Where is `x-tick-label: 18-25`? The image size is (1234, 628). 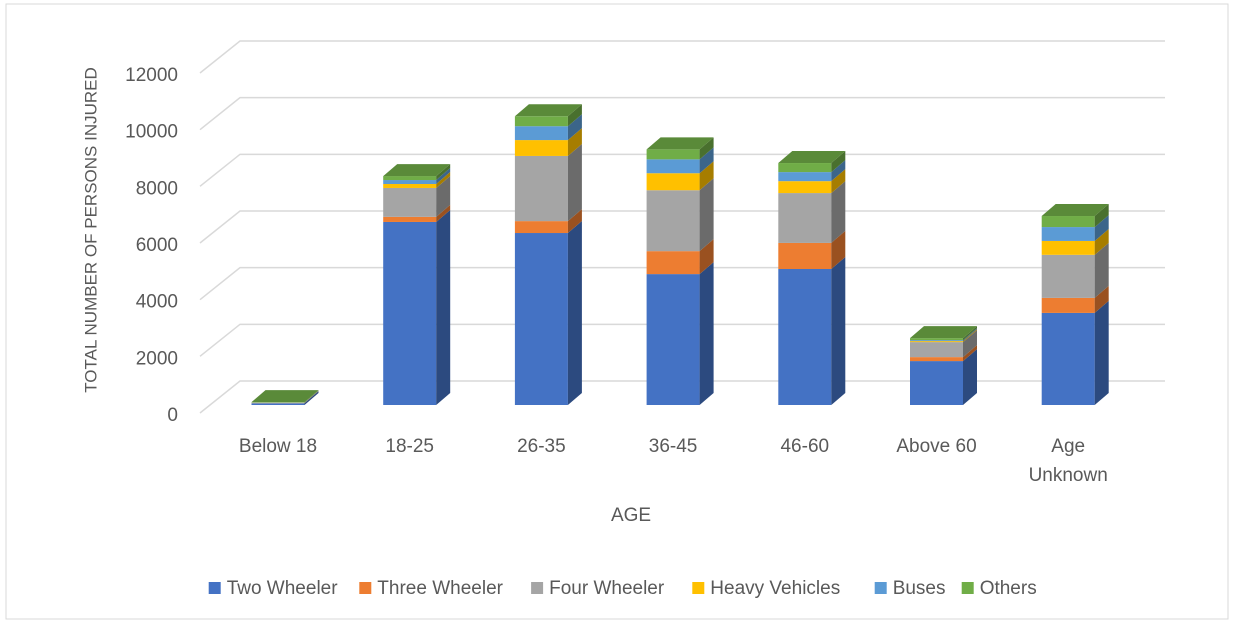
x-tick-label: 18-25 is located at coordinates (409, 446).